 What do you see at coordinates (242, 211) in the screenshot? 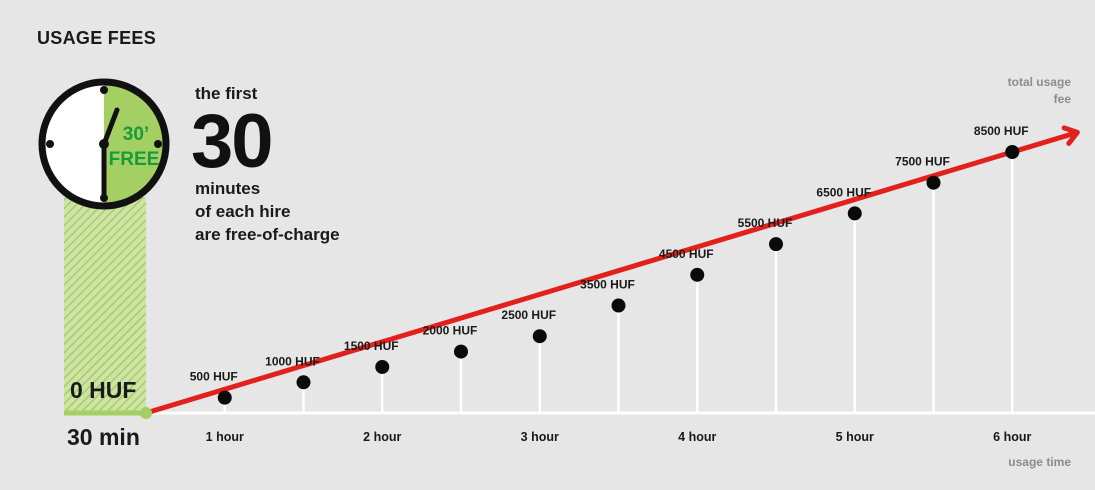
I see `intro-line3: of each hire` at bounding box center [242, 211].